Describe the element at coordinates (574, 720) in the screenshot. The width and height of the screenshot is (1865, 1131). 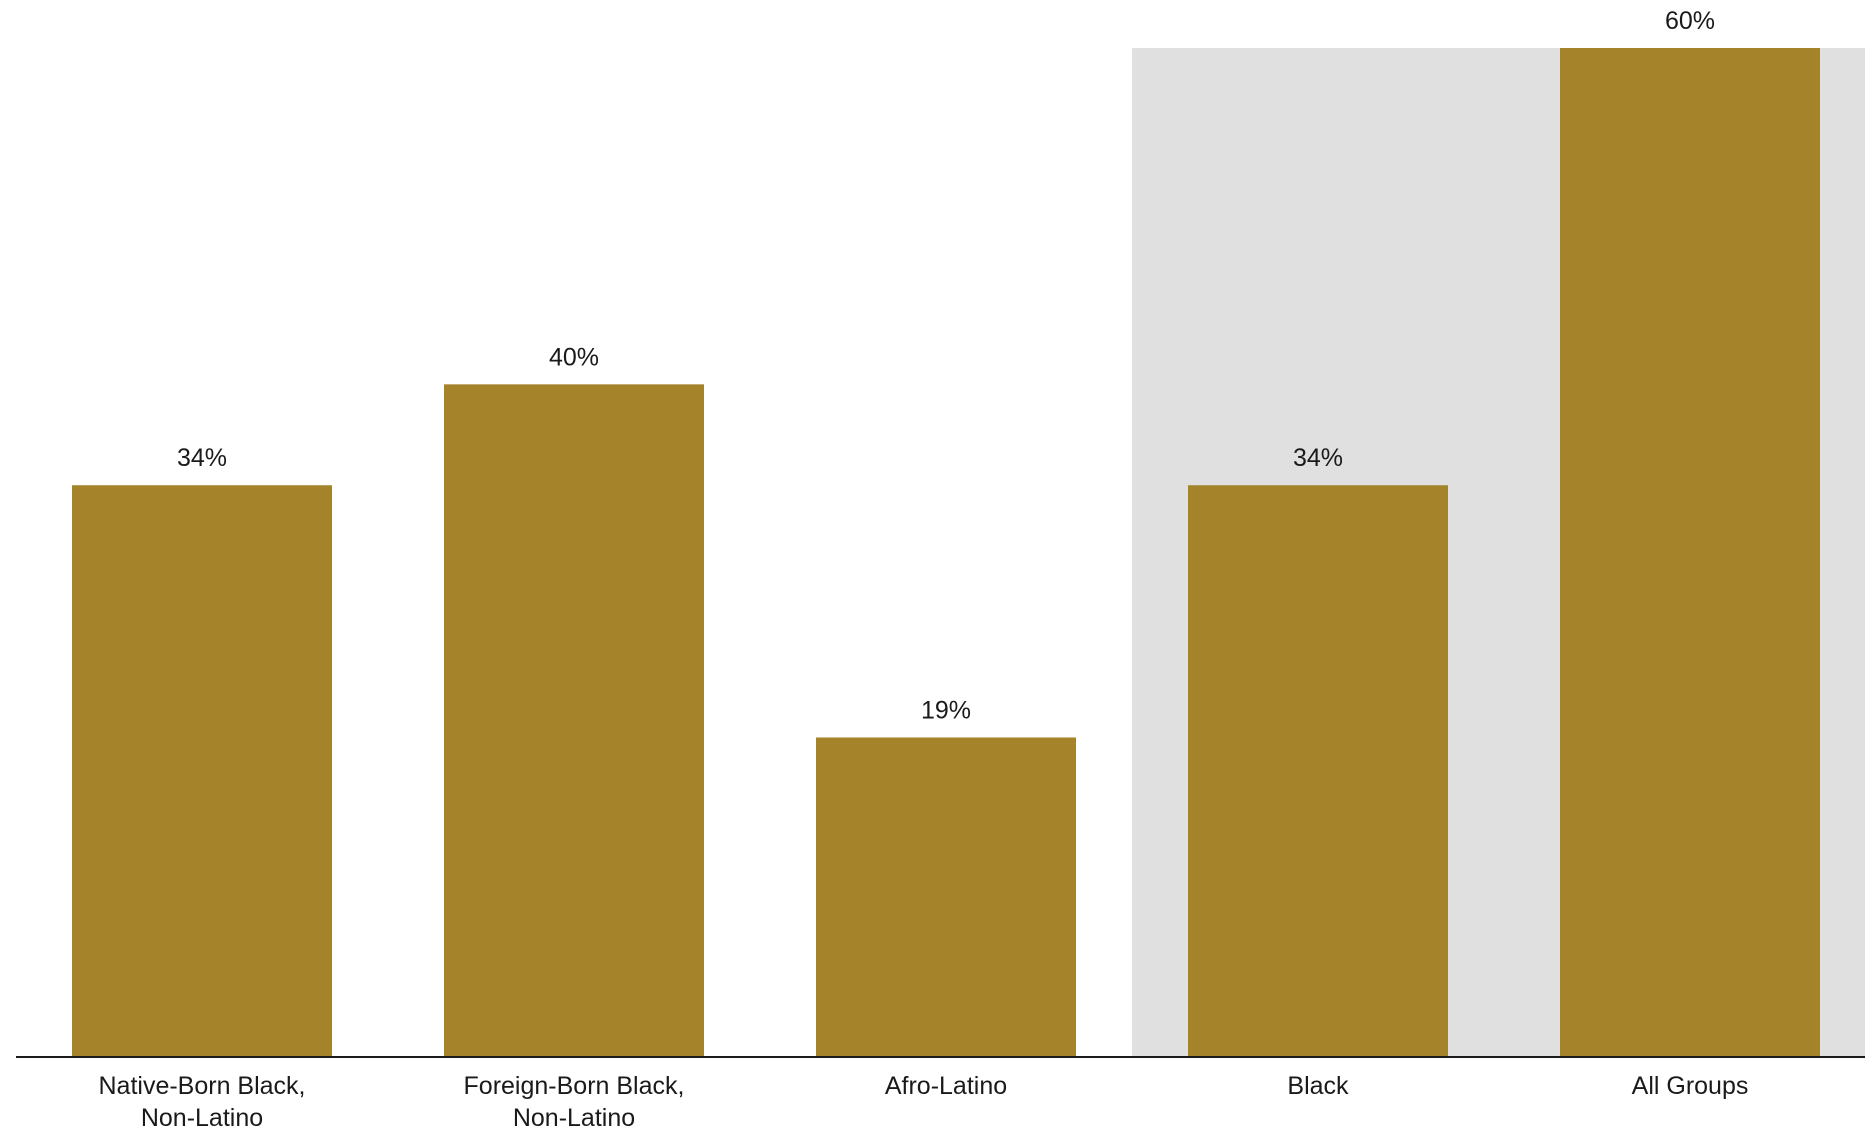
I see `bar-foreign-born-black-non-latino` at that location.